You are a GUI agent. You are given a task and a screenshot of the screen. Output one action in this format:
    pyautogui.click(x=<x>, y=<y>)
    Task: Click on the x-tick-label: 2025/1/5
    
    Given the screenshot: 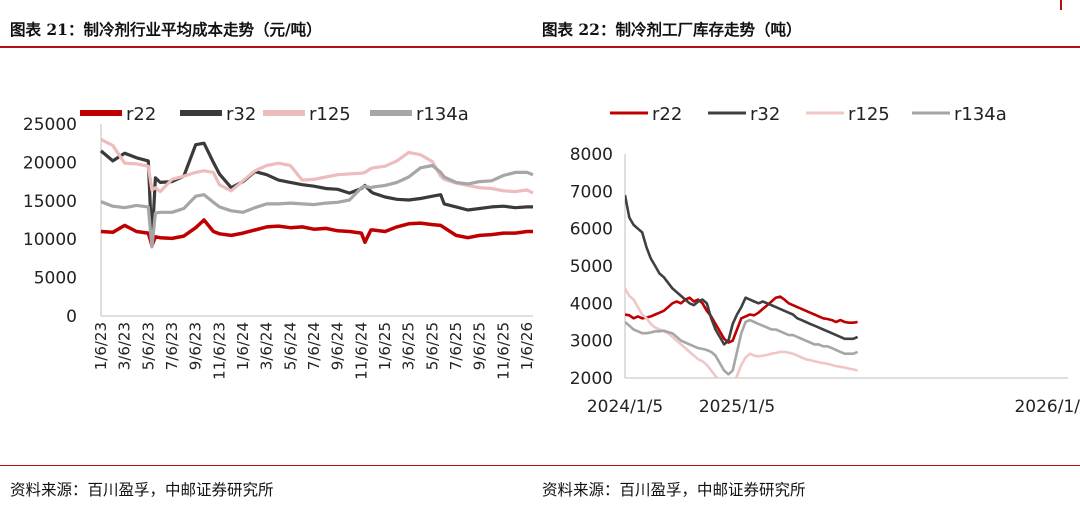 What is the action you would take?
    pyautogui.click(x=737, y=407)
    